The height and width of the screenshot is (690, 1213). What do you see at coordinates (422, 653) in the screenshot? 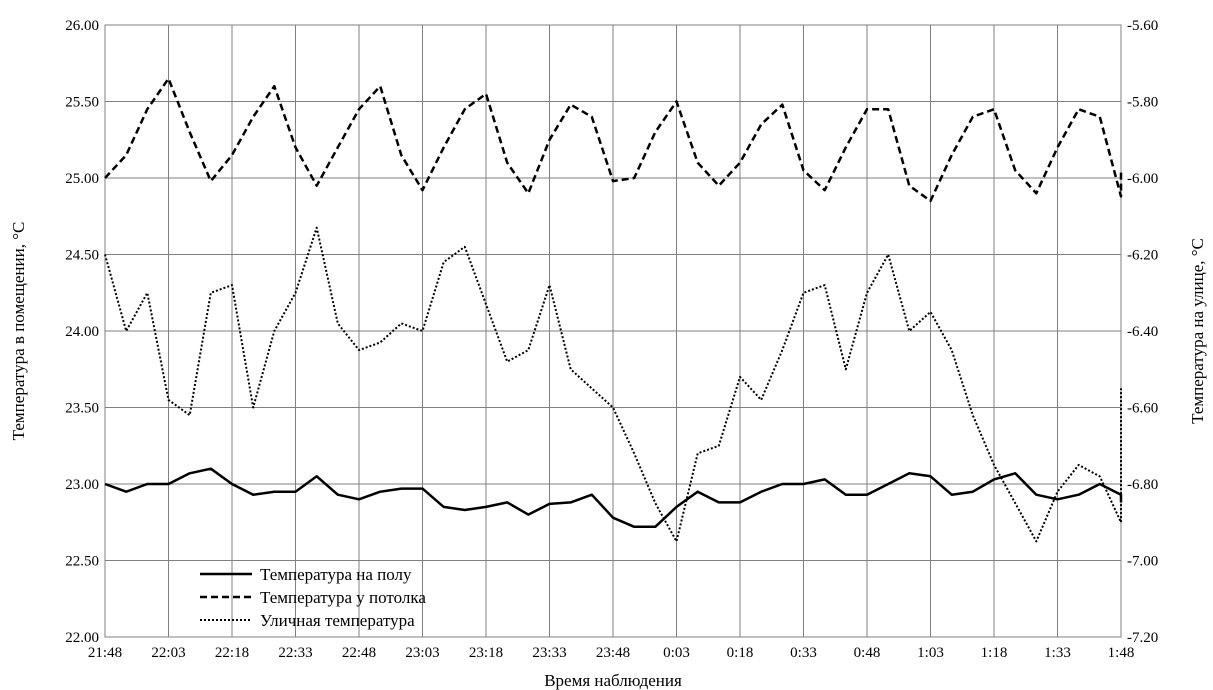
I see `x-tick-label: 23:03` at bounding box center [422, 653].